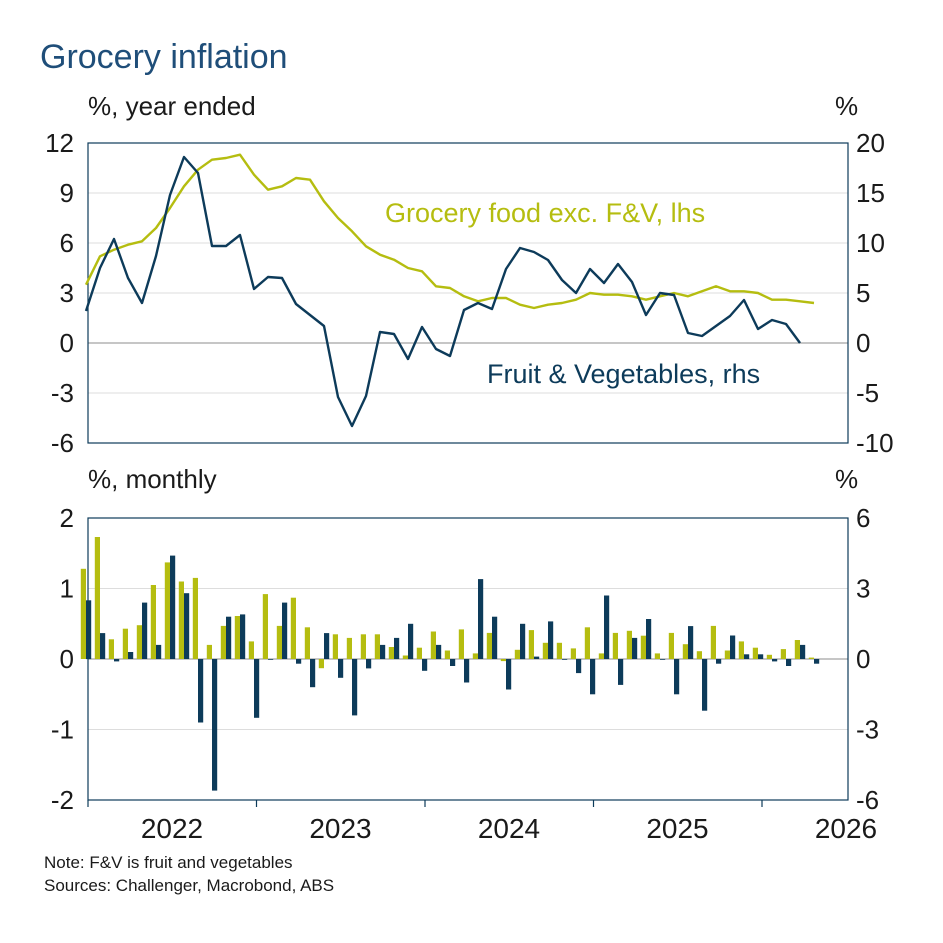  What do you see at coordinates (863, 293) in the screenshot?
I see `y-right-tick-label: 5` at bounding box center [863, 293].